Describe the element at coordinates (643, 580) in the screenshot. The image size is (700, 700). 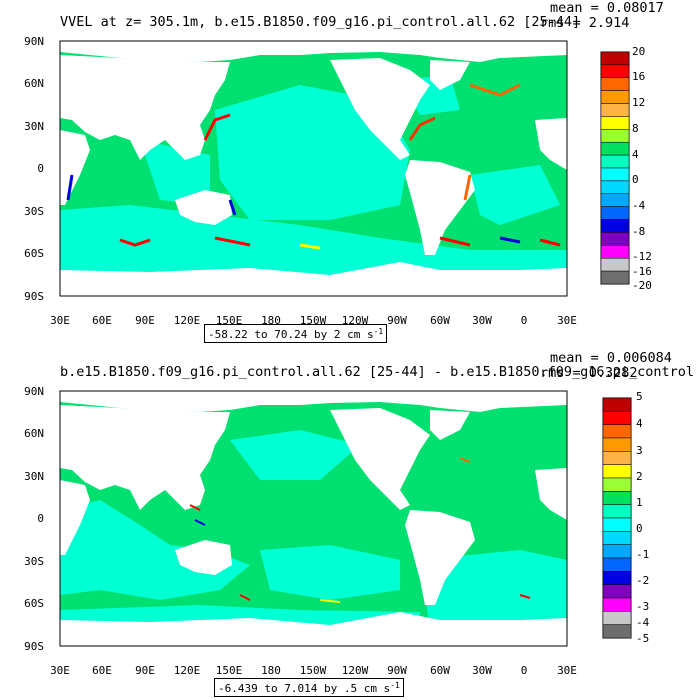
I see `colorbar-label: -2` at that location.